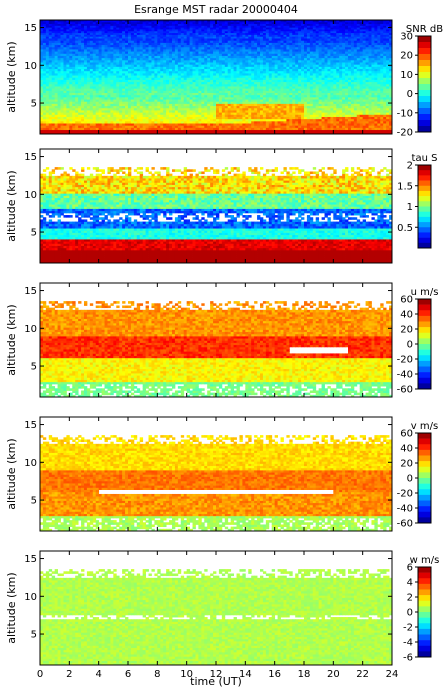 This screenshot has height=690, width=447. What do you see at coordinates (216, 77) in the screenshot?
I see `panel-1-heatmap` at bounding box center [216, 77].